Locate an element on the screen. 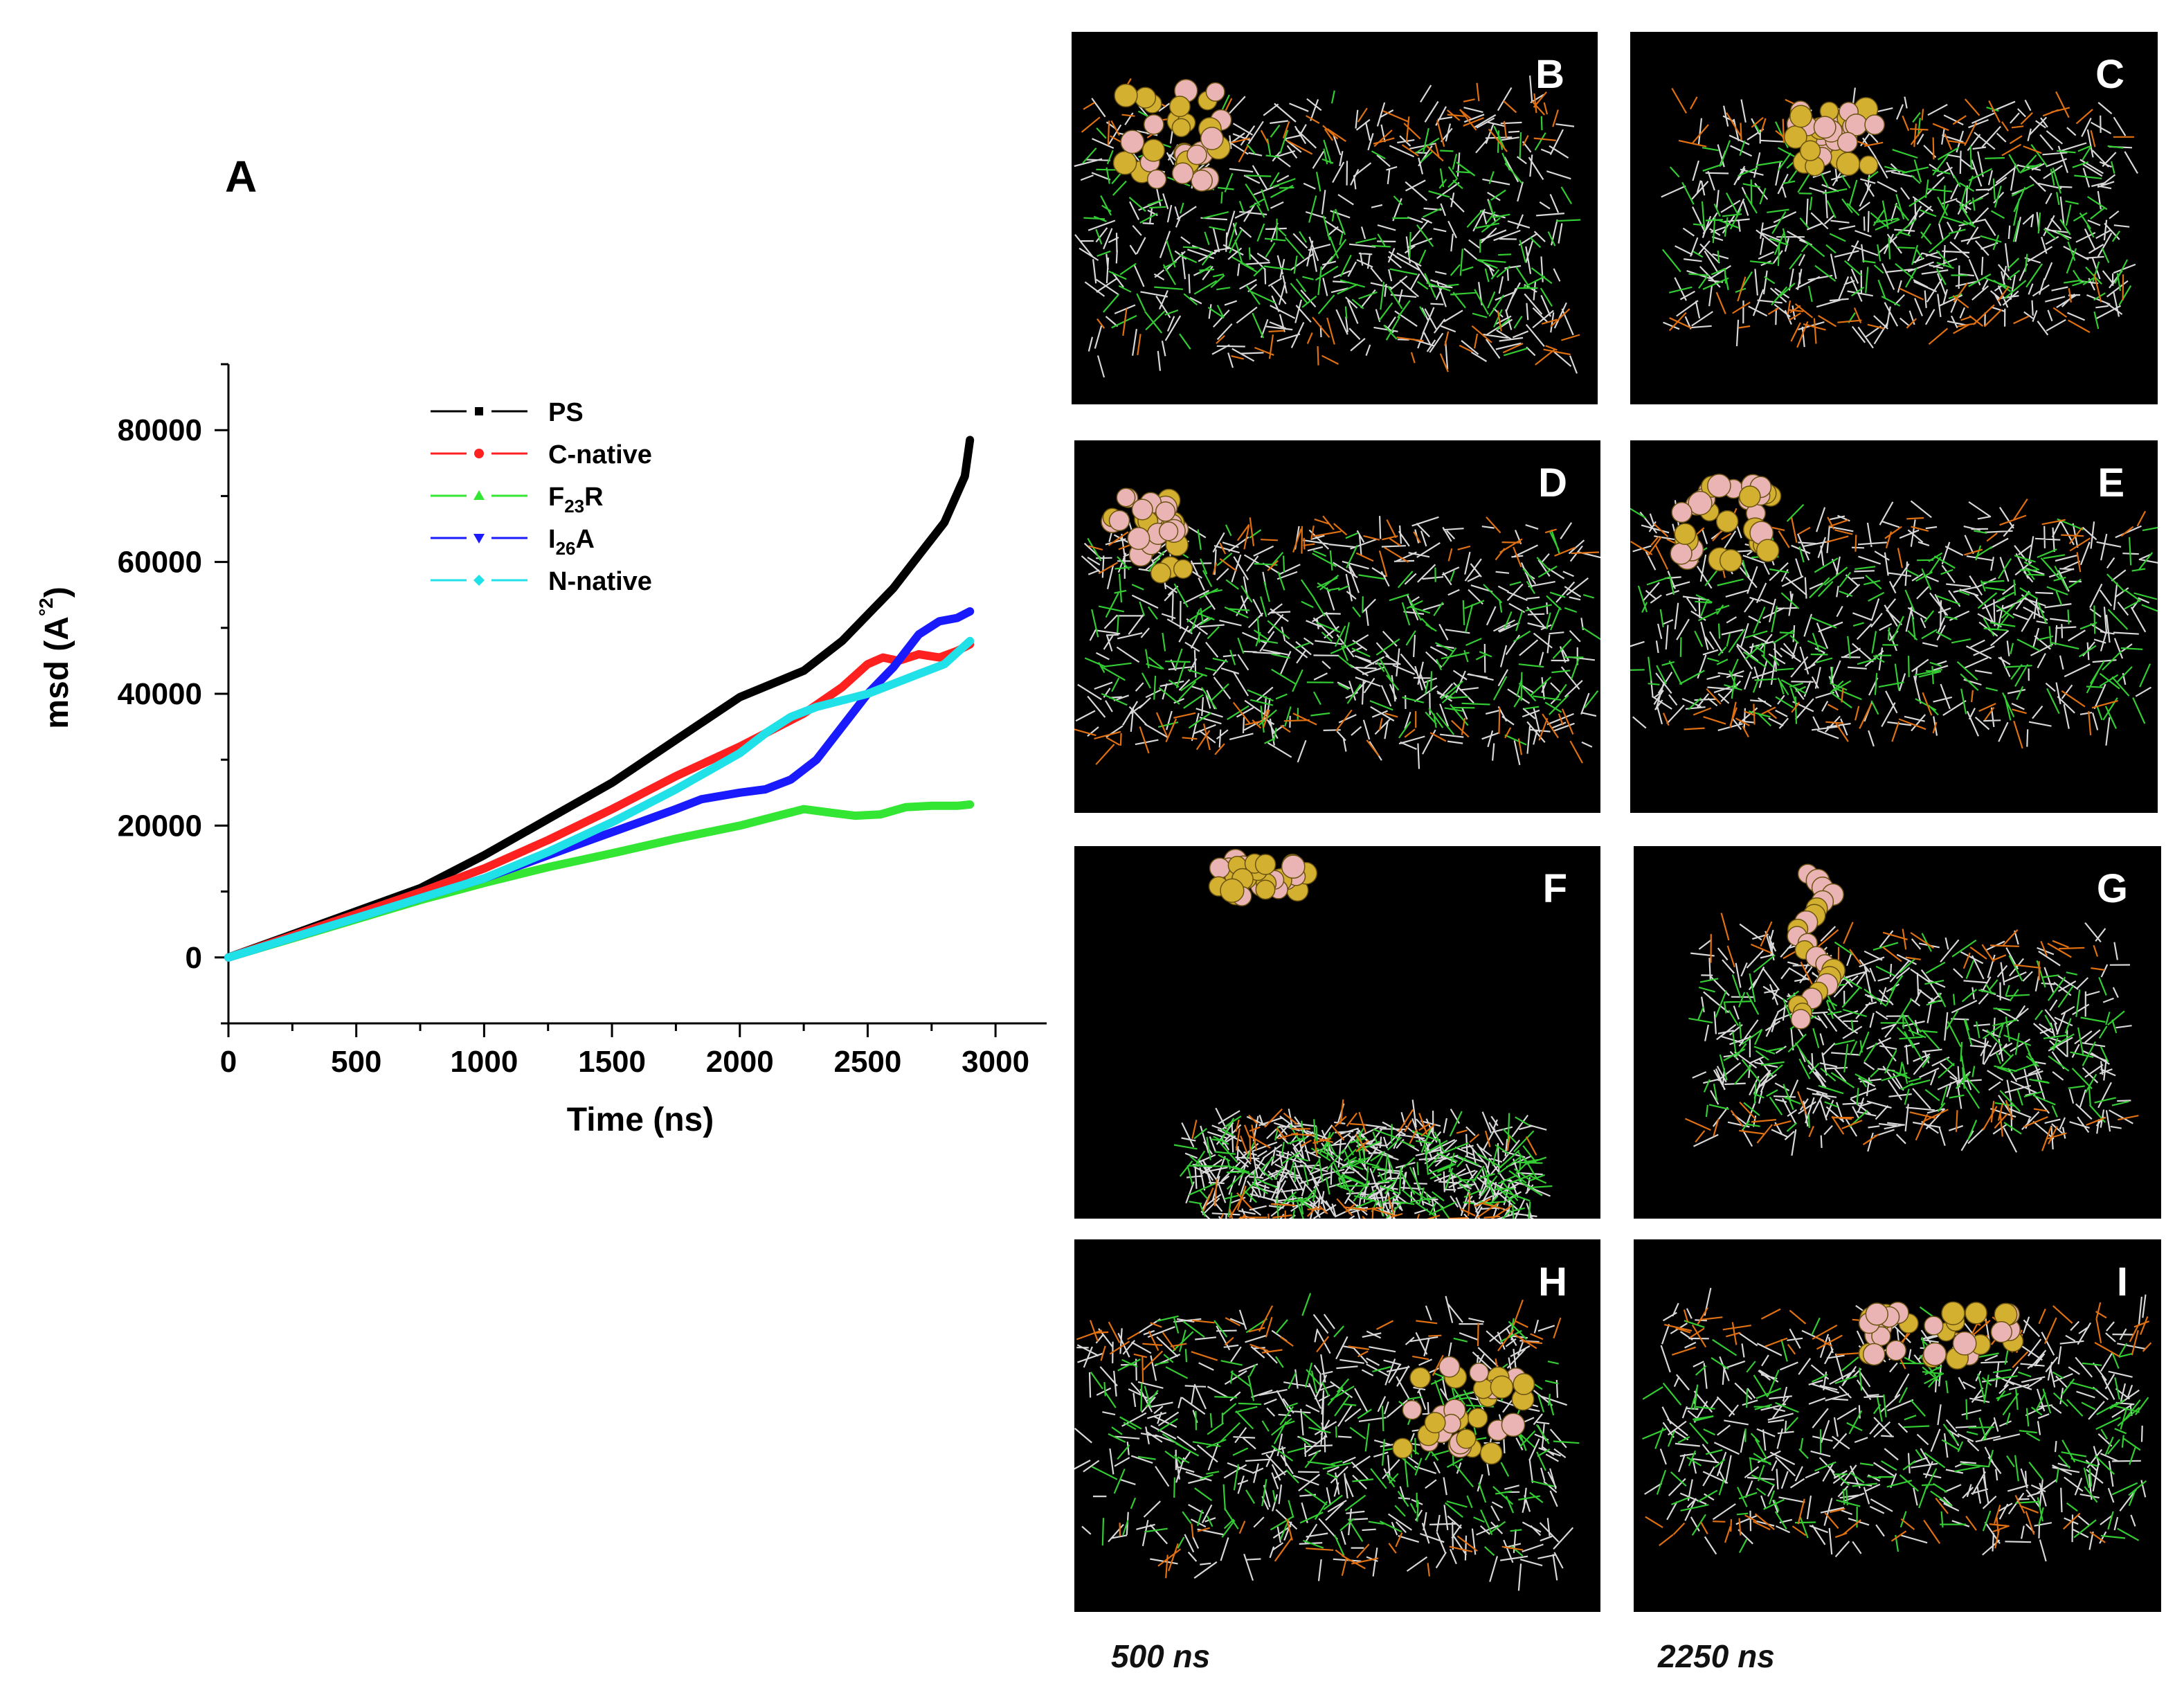 The image size is (2184, 1695). x-tick-label: 500 is located at coordinates (356, 1062).